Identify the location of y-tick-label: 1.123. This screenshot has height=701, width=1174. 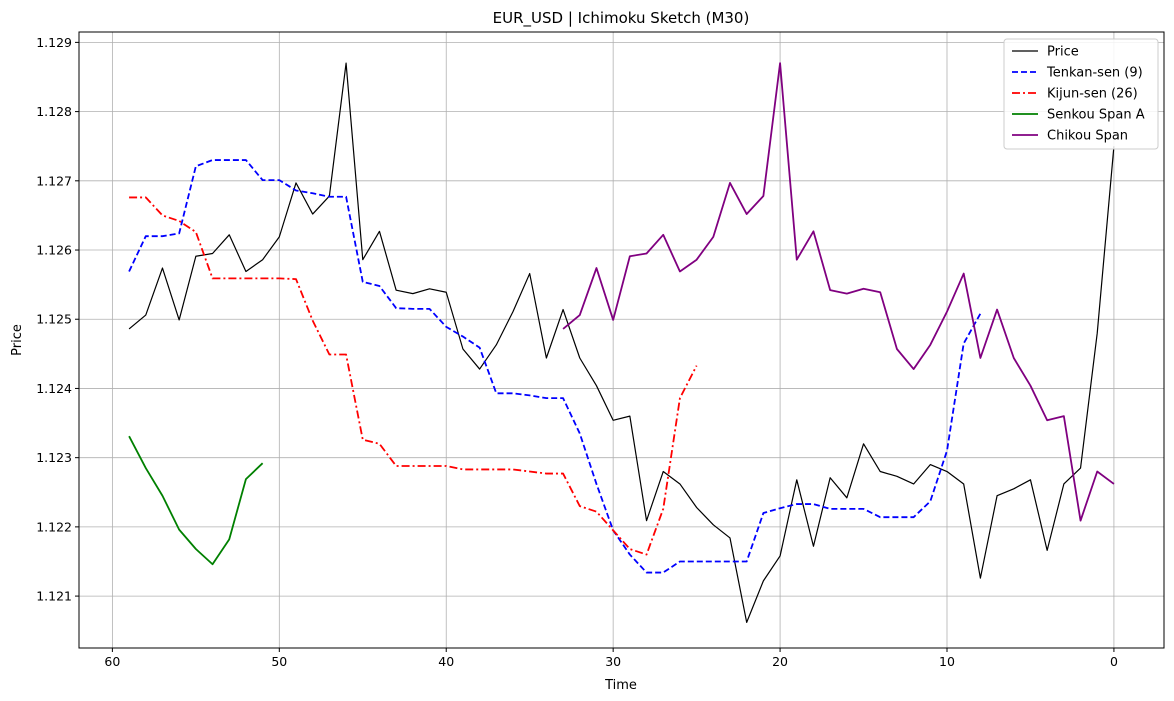
(54, 457).